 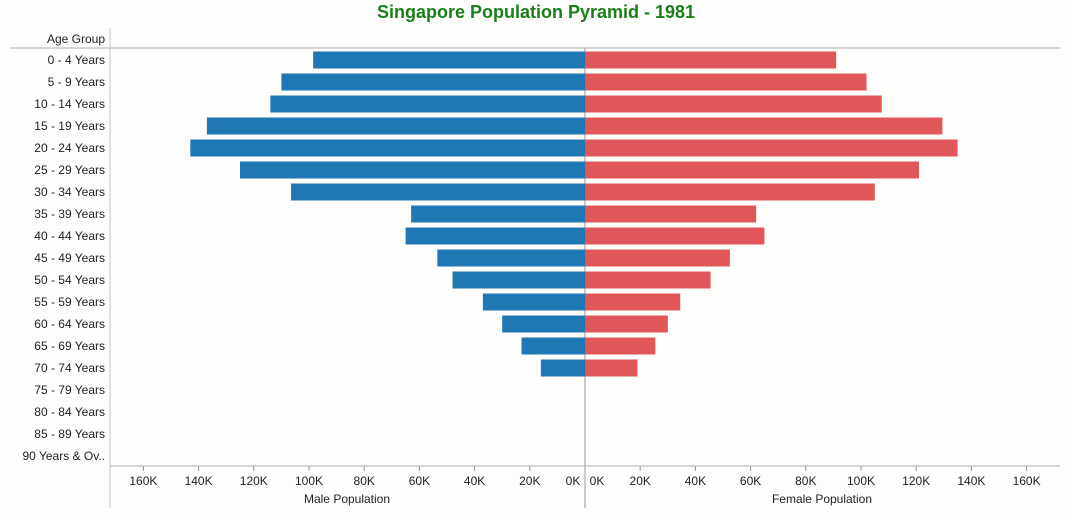 I want to click on category-label: 10 - 14 Years, so click(x=69, y=104).